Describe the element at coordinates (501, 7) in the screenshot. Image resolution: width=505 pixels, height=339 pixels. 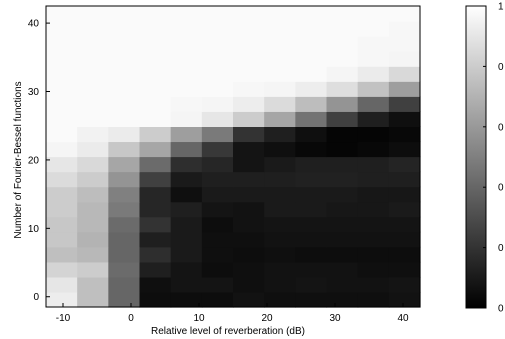
I see `colorbar-tick-label: 1` at that location.